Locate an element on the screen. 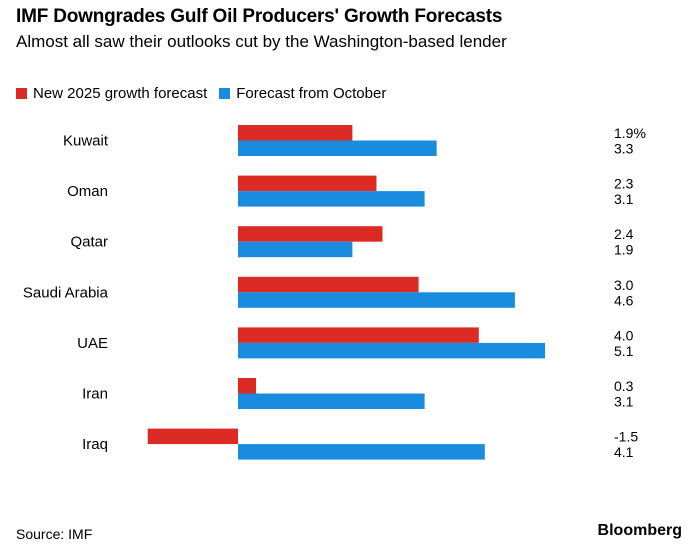  value-label: 5.1 is located at coordinates (624, 351).